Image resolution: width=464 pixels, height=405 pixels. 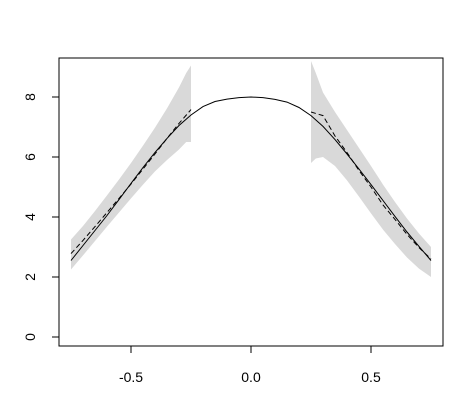 What do you see at coordinates (30, 337) in the screenshot?
I see `y-tick-label: 0` at bounding box center [30, 337].